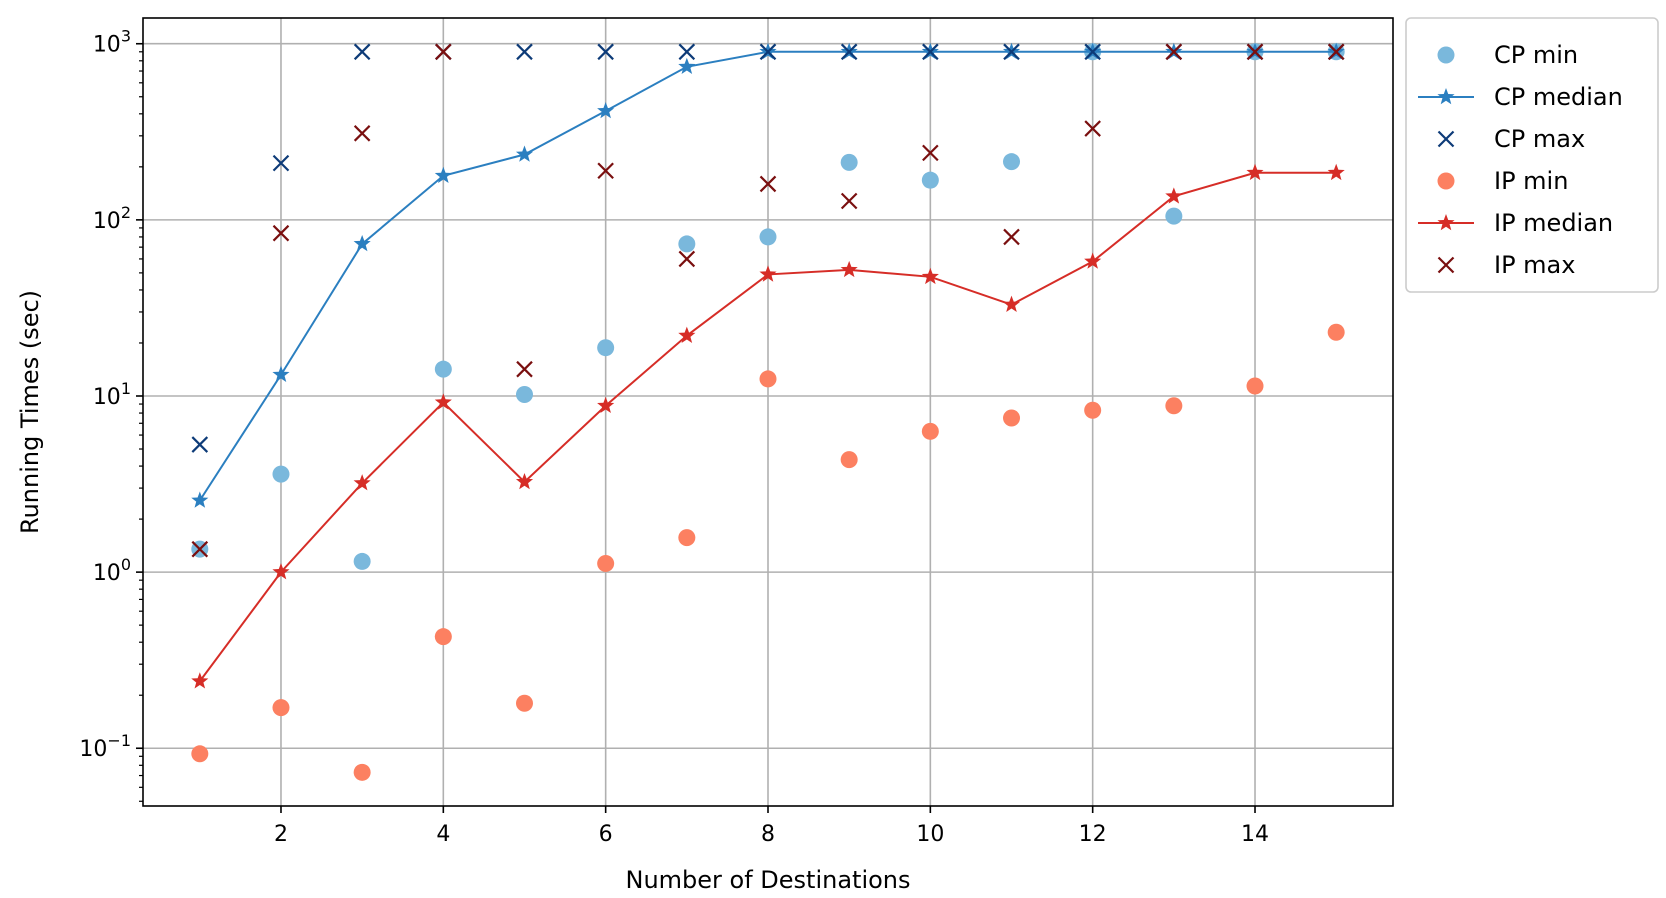  What do you see at coordinates (105, 746) in the screenshot?
I see `y-tick-label: 10⁻¹` at bounding box center [105, 746].